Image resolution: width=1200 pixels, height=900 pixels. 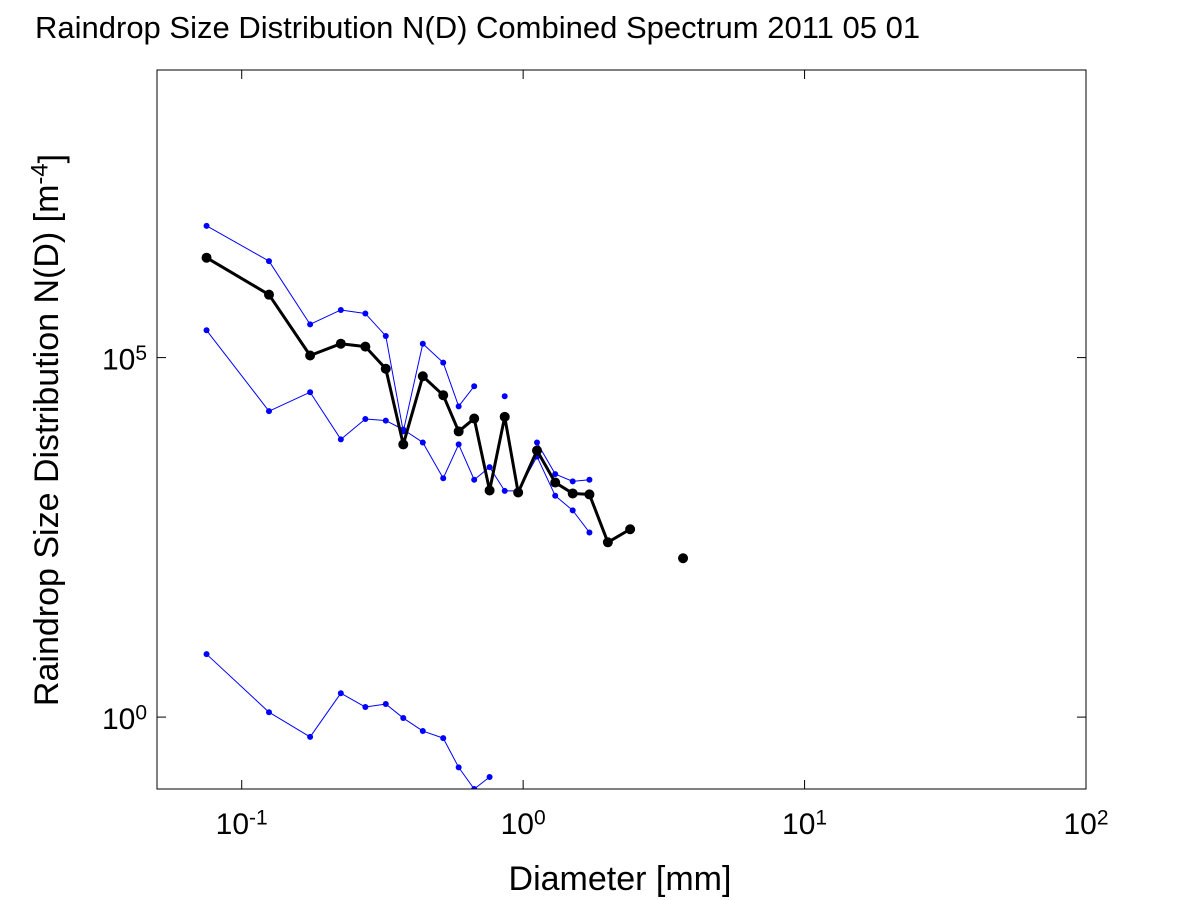 I want to click on y-axis-label: Raindrop Size Distribution N(D) [m-4], so click(x=48, y=430).